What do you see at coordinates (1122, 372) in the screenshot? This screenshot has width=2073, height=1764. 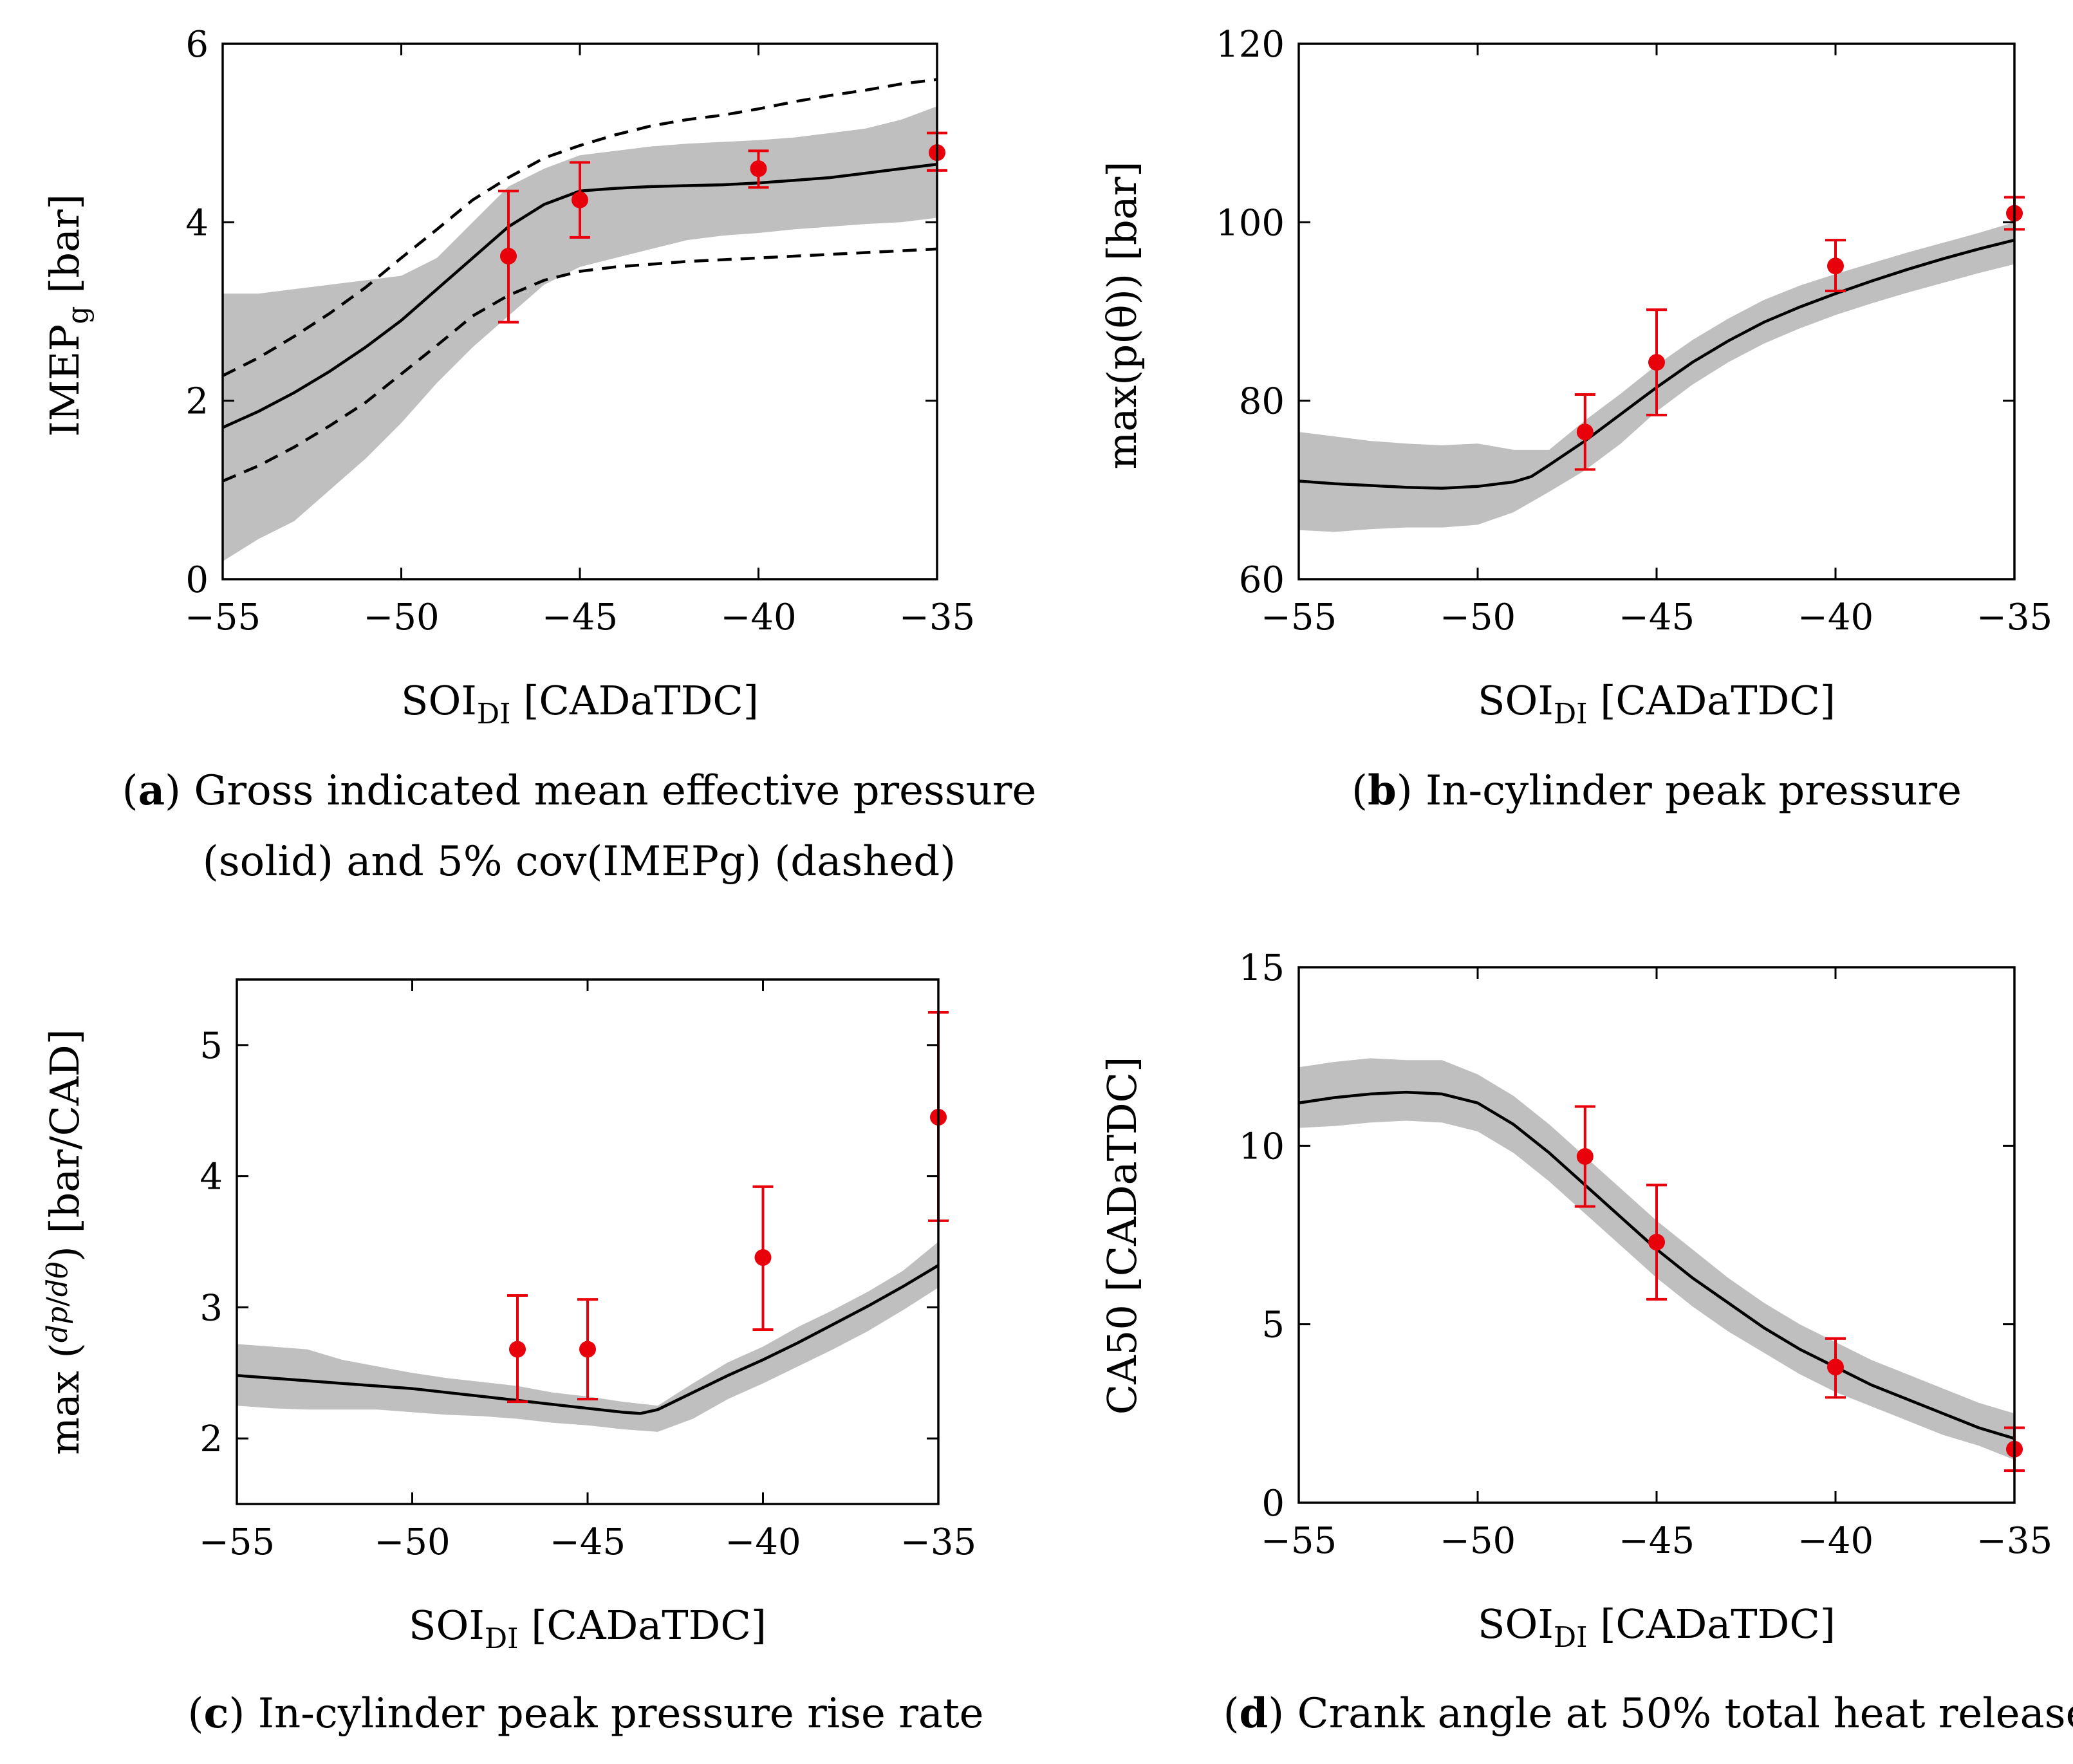 I see `y-axis-label-main: max(p(θ))` at bounding box center [1122, 372].